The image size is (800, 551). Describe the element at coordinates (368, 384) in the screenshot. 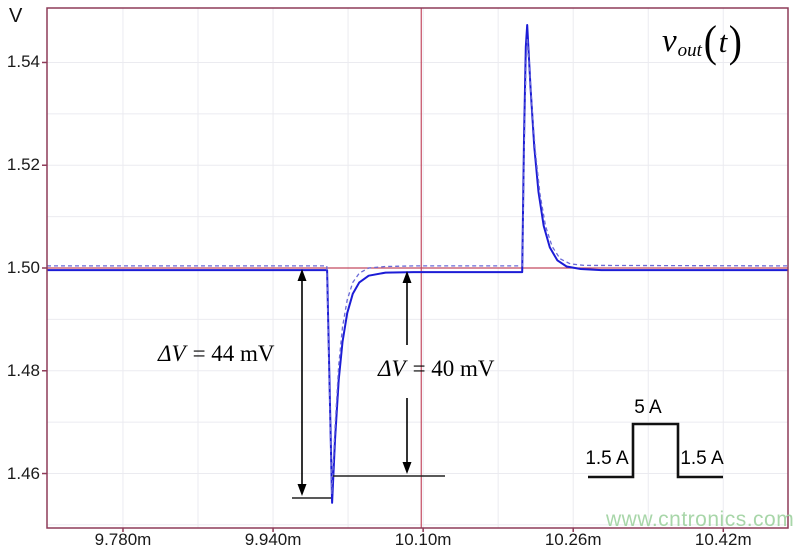

I see `delta-v-arrows` at that location.